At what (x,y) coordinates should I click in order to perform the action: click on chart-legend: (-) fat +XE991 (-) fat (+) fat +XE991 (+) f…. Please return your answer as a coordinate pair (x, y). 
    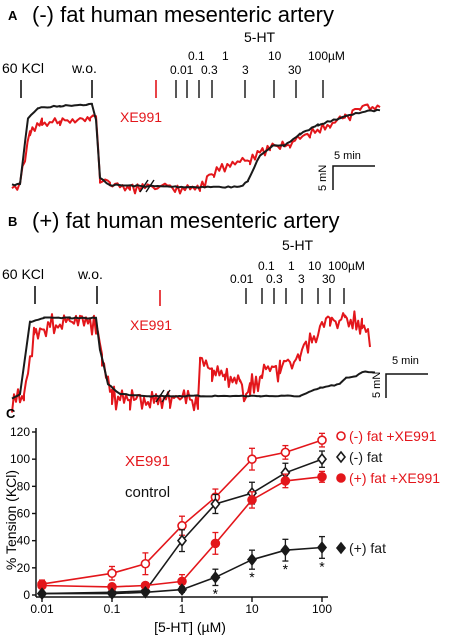
    Looking at the image, I should click on (387, 492).